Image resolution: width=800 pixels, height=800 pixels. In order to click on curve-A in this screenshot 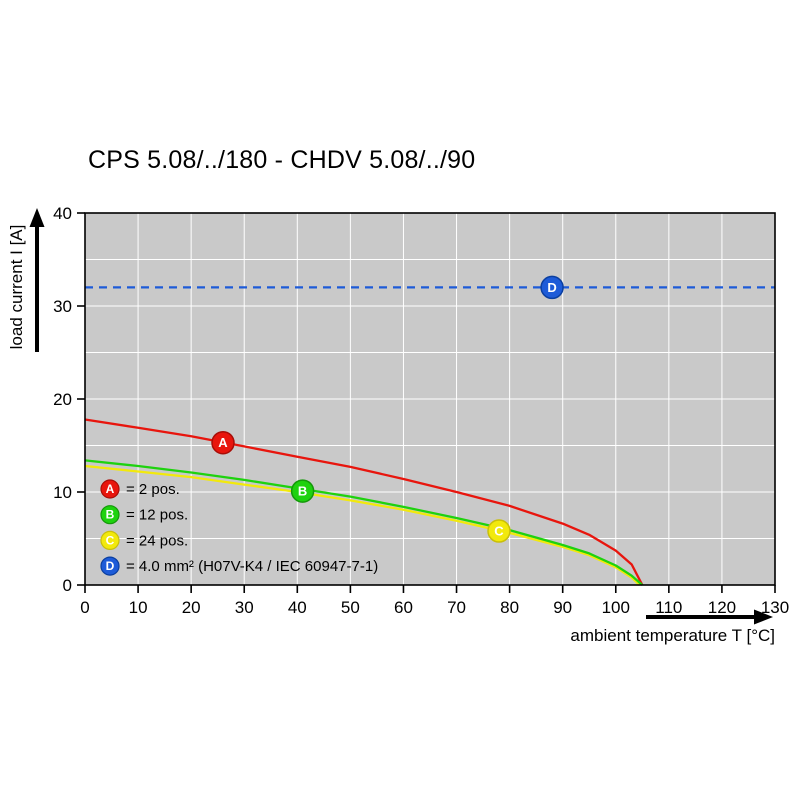, I will do `click(364, 502)`.